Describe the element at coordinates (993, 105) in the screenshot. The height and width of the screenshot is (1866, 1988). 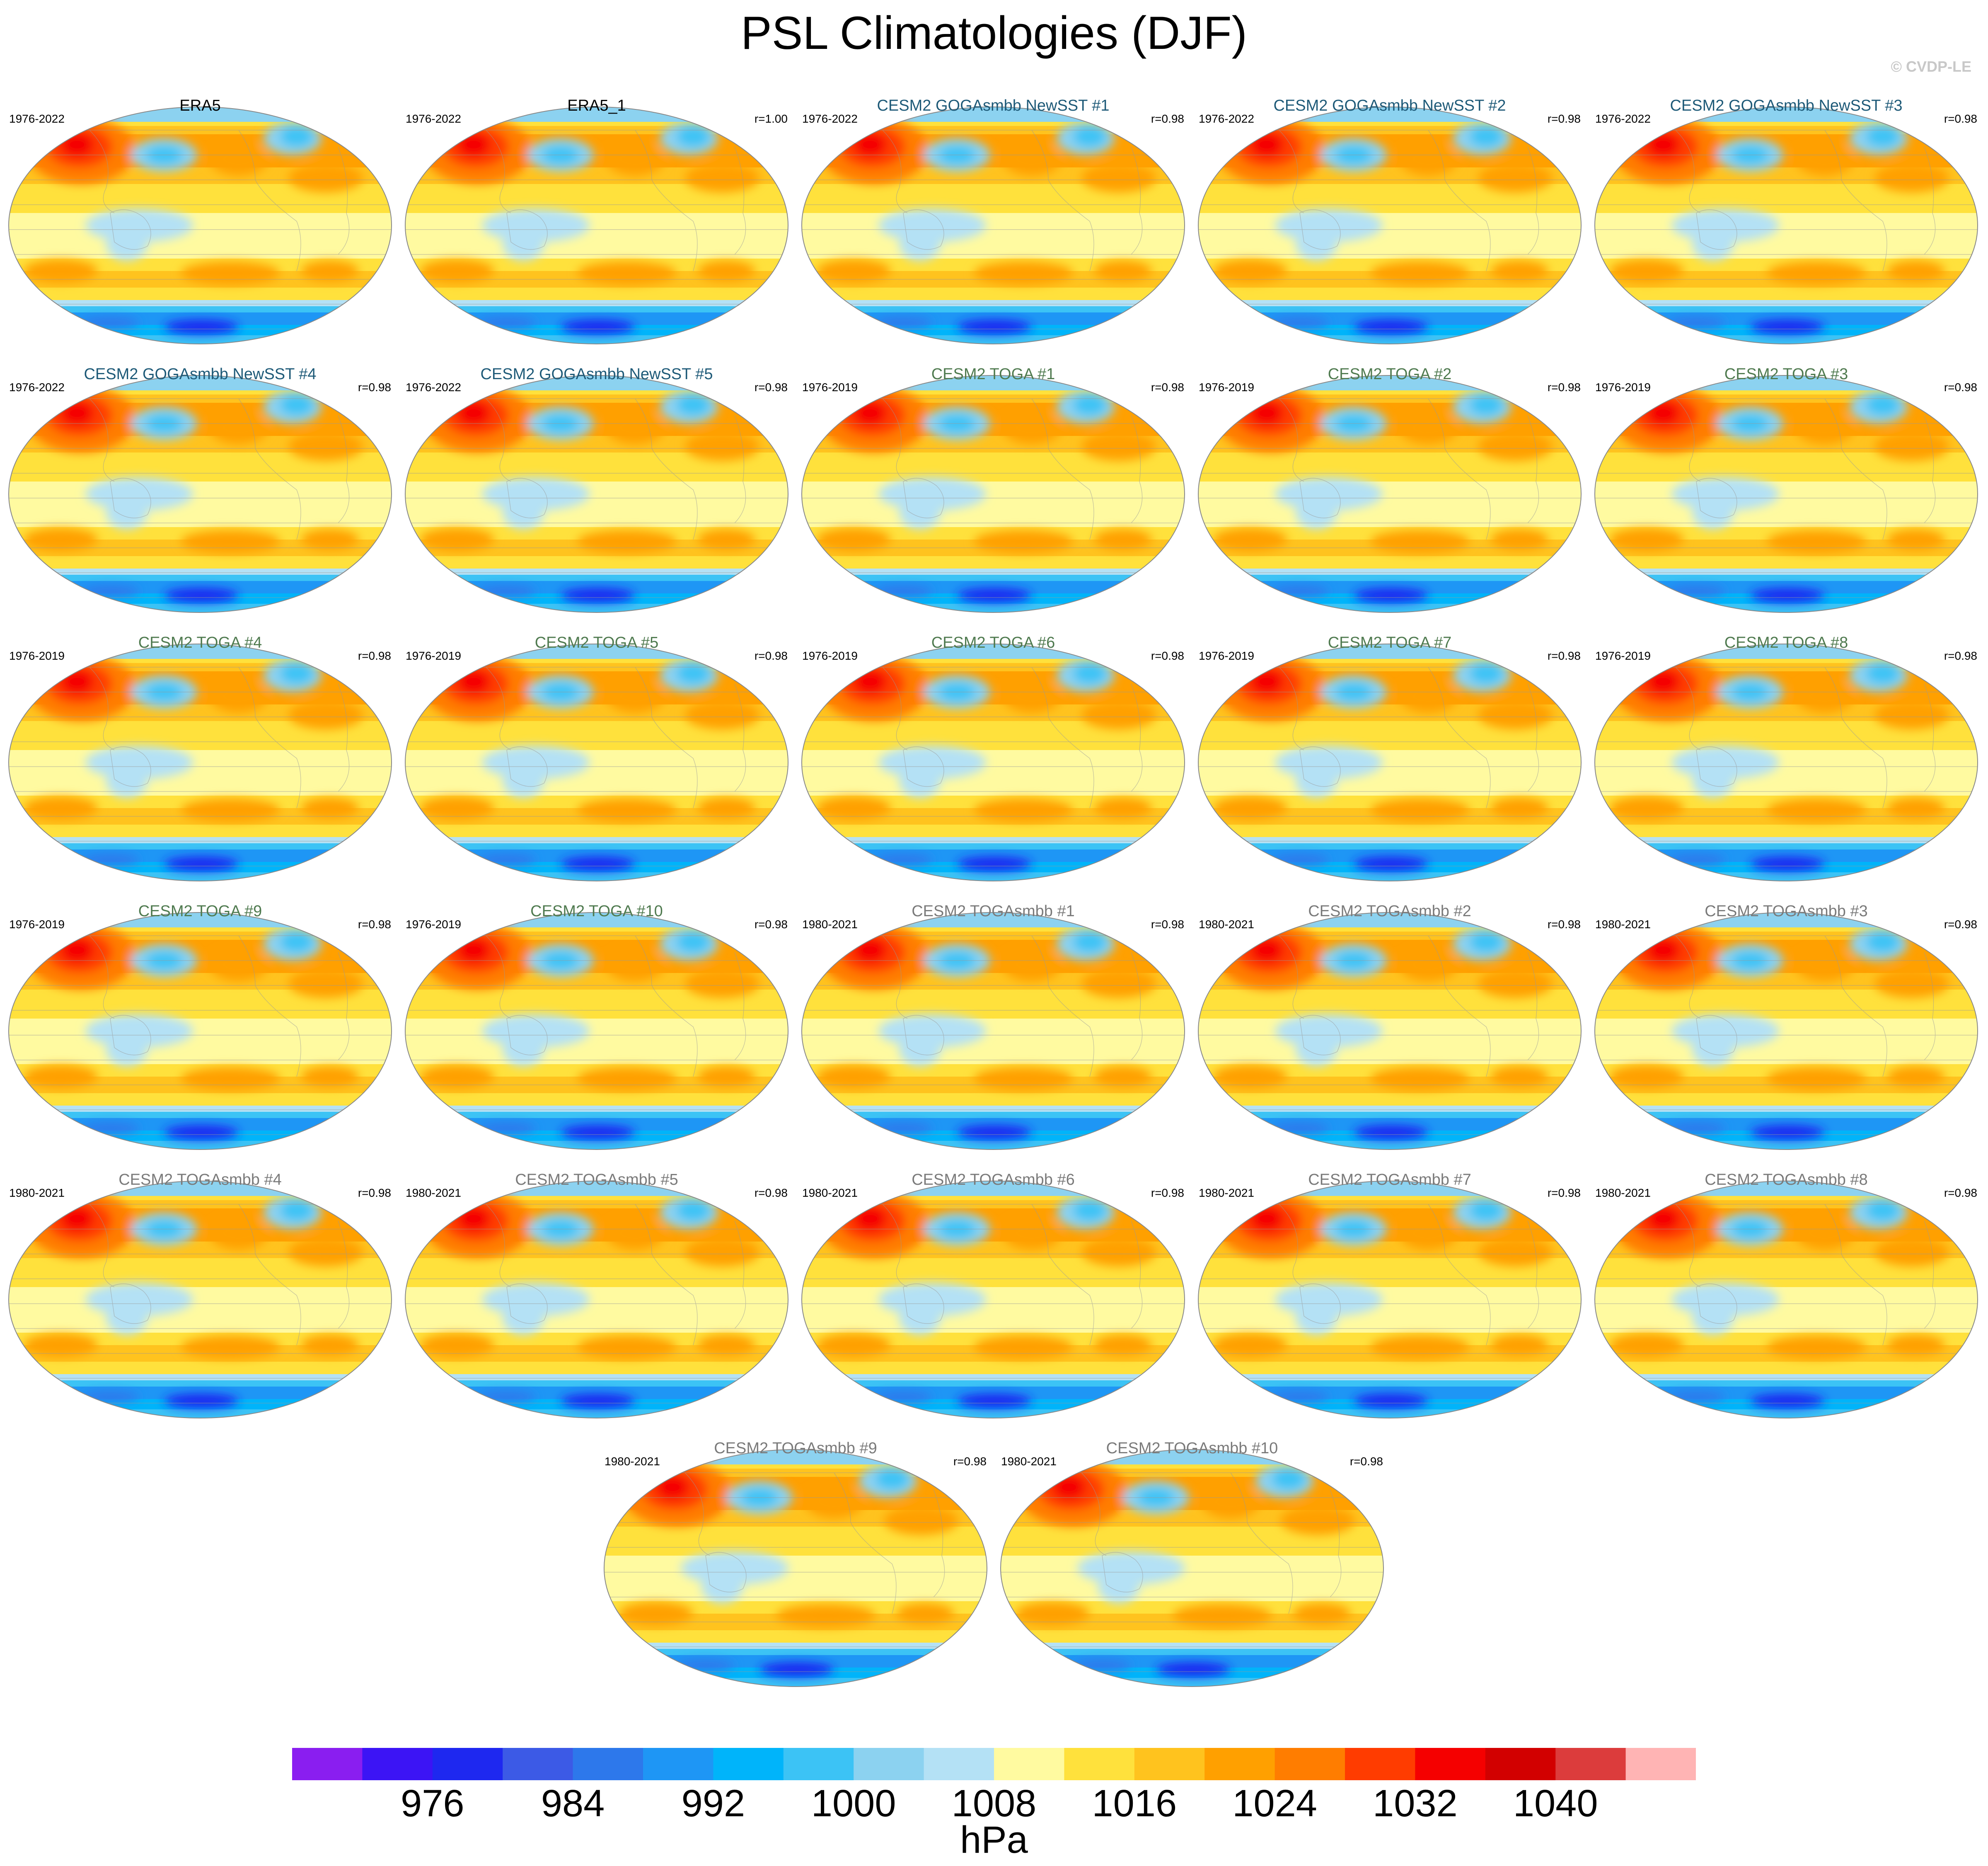
I see `panel-title: CESM2 GOGAsmbb NewSST #1` at that location.